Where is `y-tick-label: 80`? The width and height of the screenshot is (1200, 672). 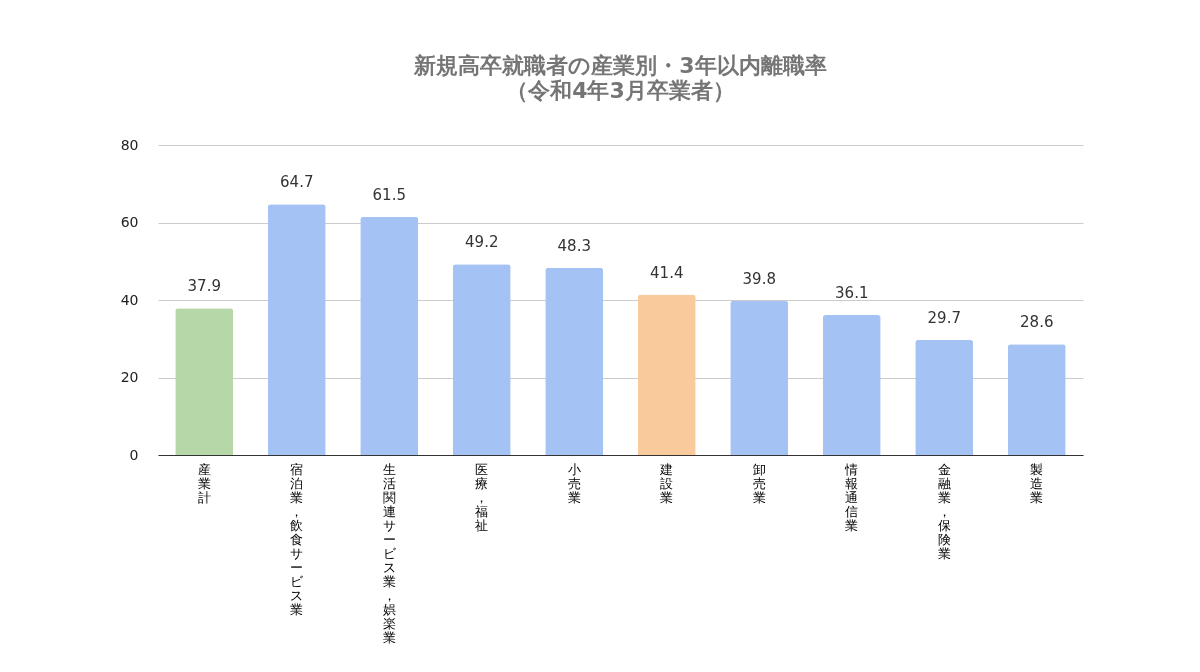 y-tick-label: 80 is located at coordinates (129, 144).